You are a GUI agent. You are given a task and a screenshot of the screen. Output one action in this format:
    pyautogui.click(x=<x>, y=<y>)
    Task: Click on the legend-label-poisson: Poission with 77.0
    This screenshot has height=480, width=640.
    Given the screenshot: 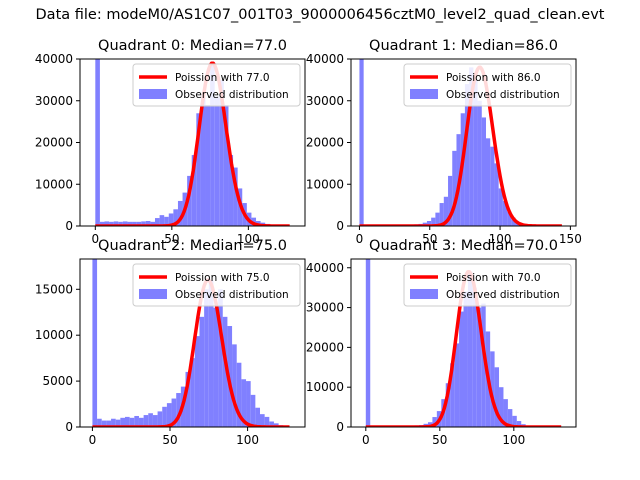 What is the action you would take?
    pyautogui.click(x=222, y=78)
    